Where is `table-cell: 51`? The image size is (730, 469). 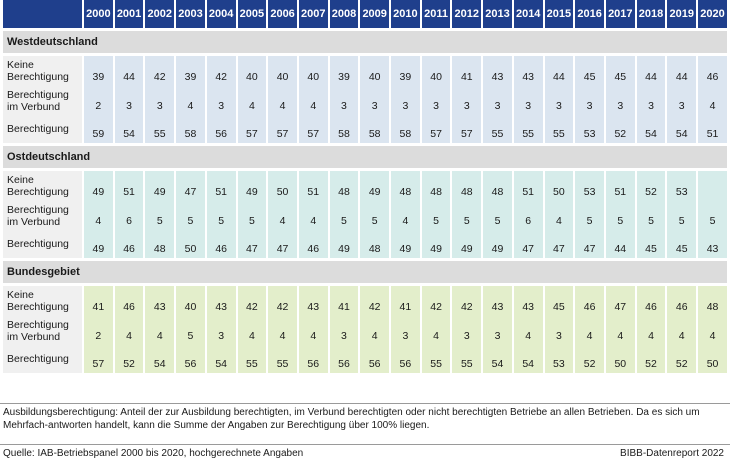 table-cell: 51 is located at coordinates (221, 186).